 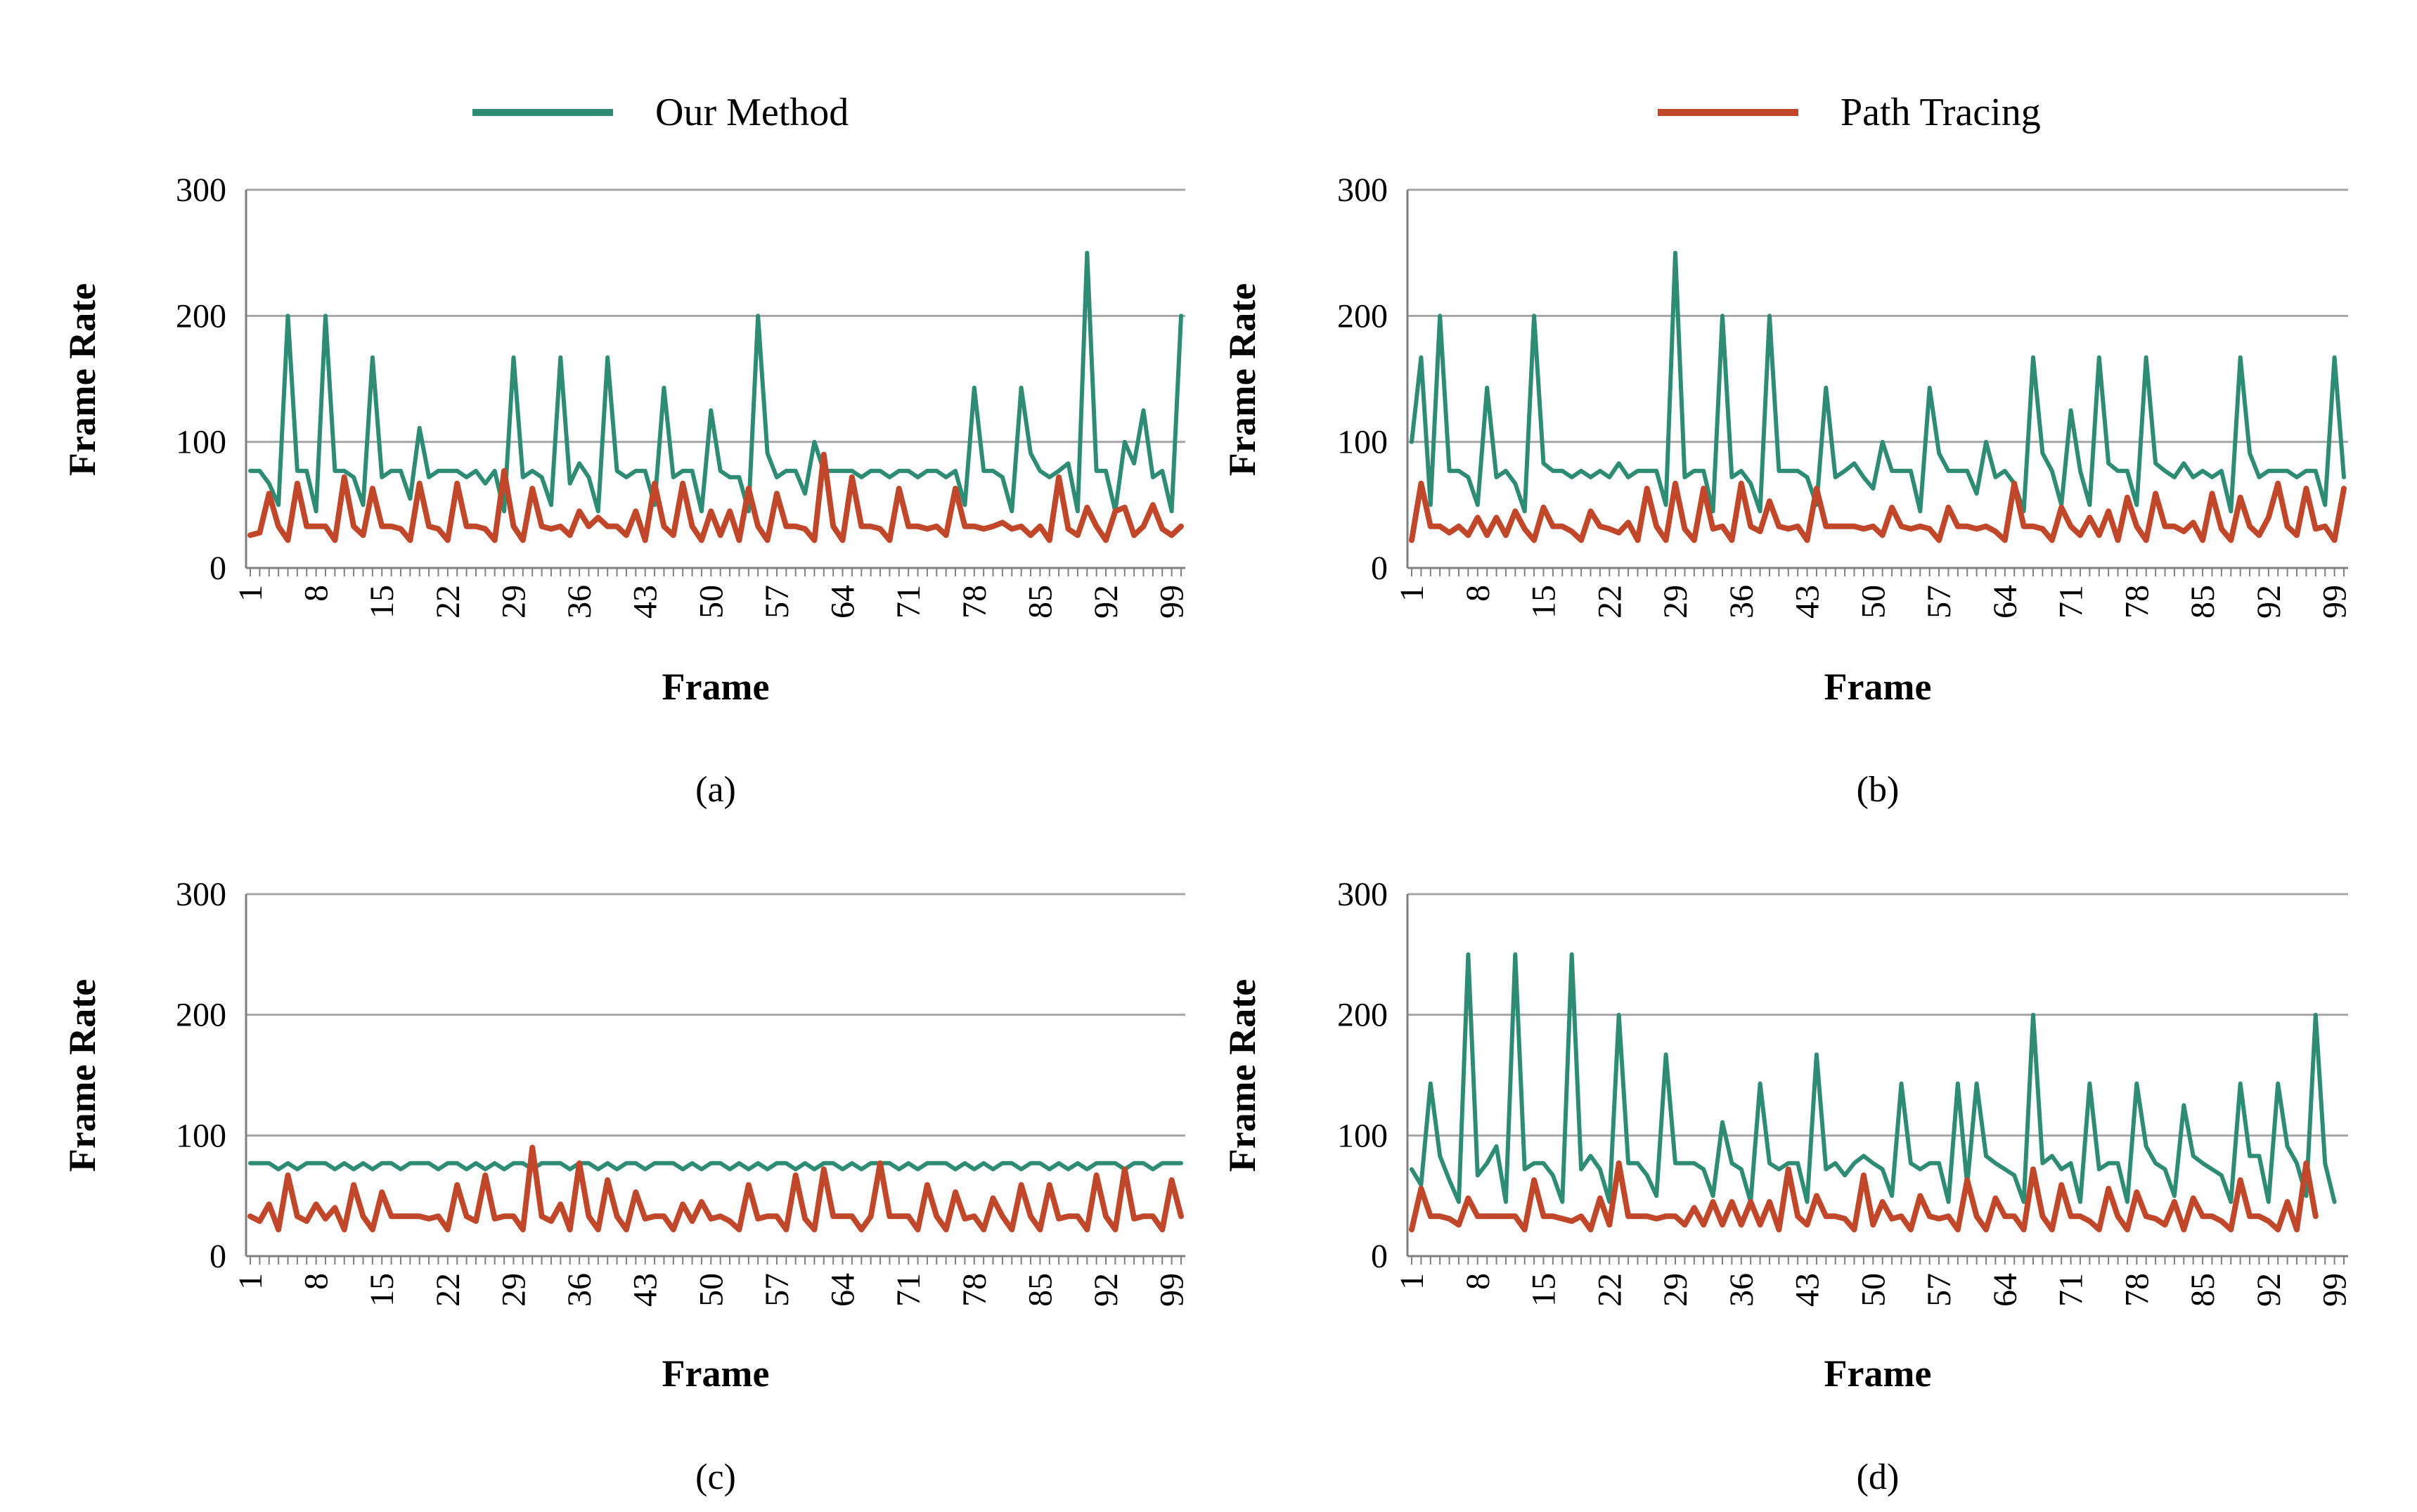 What do you see at coordinates (1878, 790) in the screenshot?
I see `panel-caption: (b)` at bounding box center [1878, 790].